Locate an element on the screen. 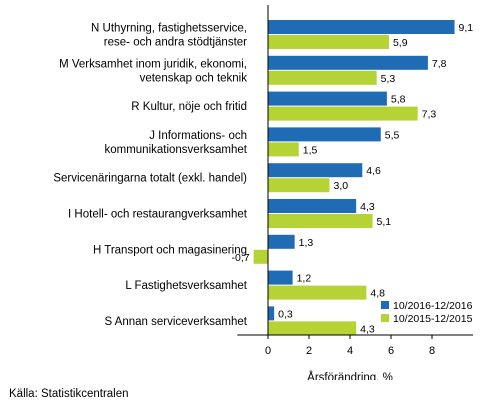 Image resolution: width=493 pixels, height=416 pixels. category-label: I Hotell- och restaurangverksamhet is located at coordinates (158, 215).